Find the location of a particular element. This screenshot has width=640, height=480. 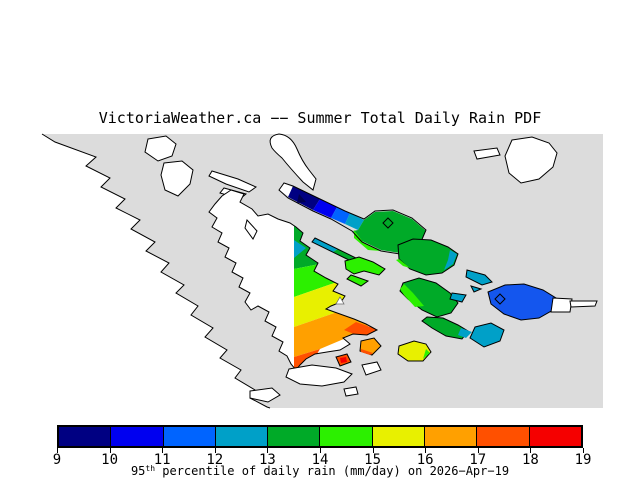

sliver-green-part is located at coordinates (344, 255).